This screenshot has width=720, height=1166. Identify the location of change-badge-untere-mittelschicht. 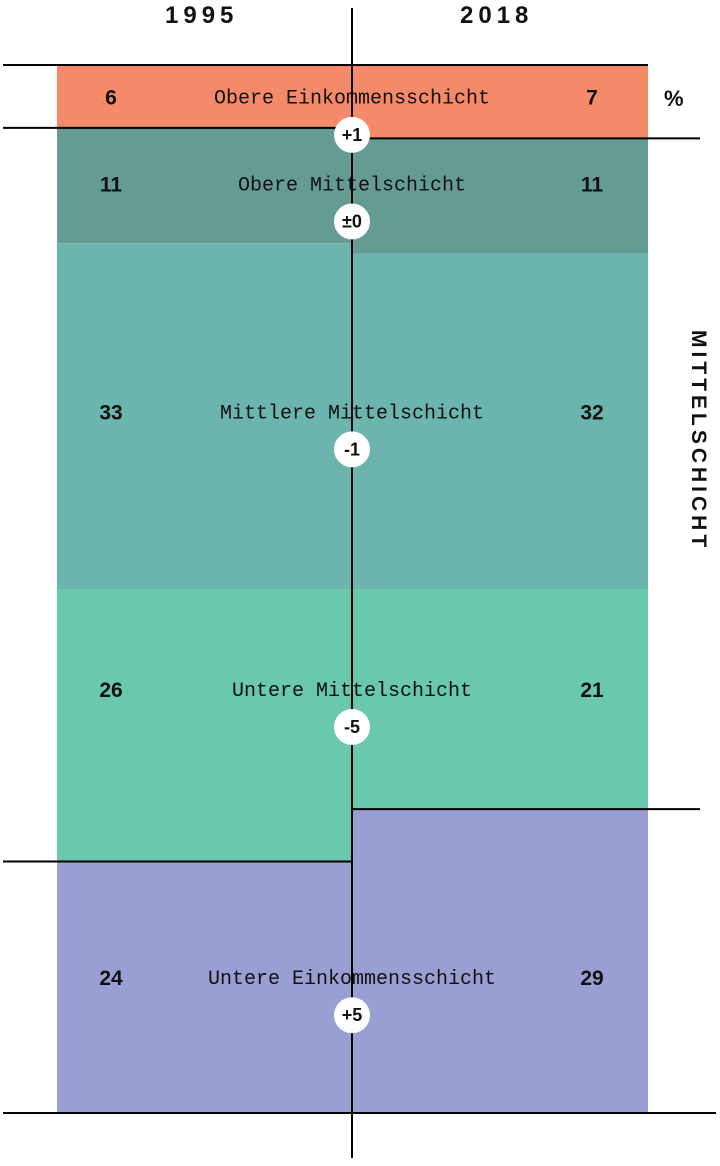
(352, 727).